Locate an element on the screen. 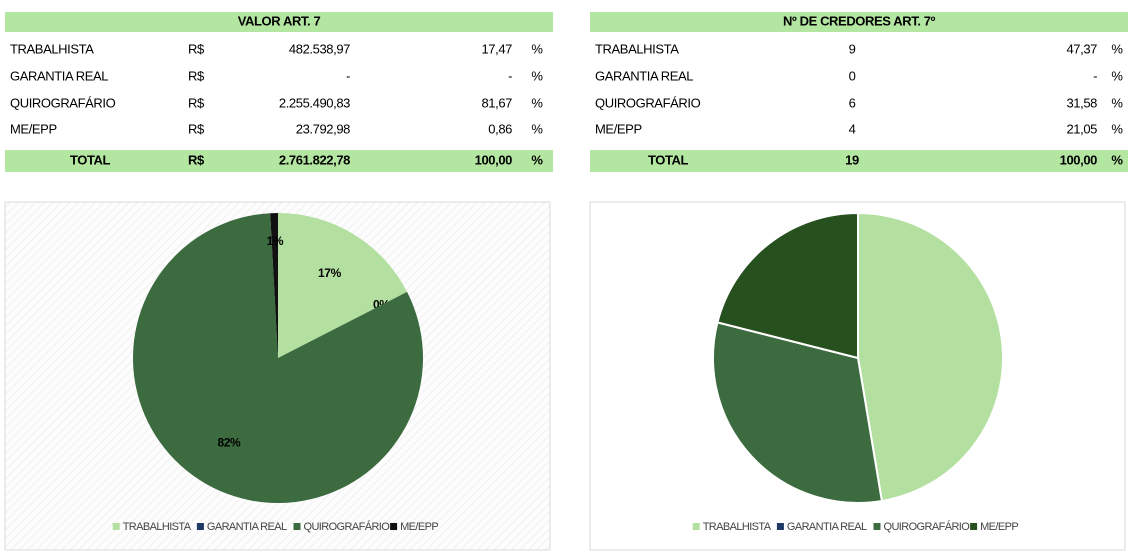 Image resolution: width=1131 pixels, height=554 pixels. table-cell: 0 is located at coordinates (852, 75).